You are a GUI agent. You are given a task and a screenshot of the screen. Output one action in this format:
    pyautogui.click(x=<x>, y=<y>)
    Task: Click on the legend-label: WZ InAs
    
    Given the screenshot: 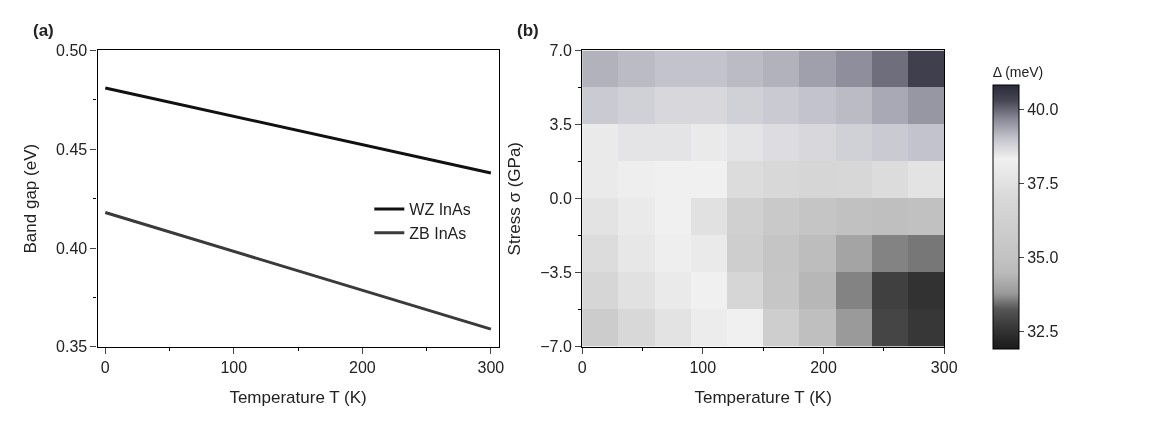 What is the action you would take?
    pyautogui.click(x=440, y=210)
    